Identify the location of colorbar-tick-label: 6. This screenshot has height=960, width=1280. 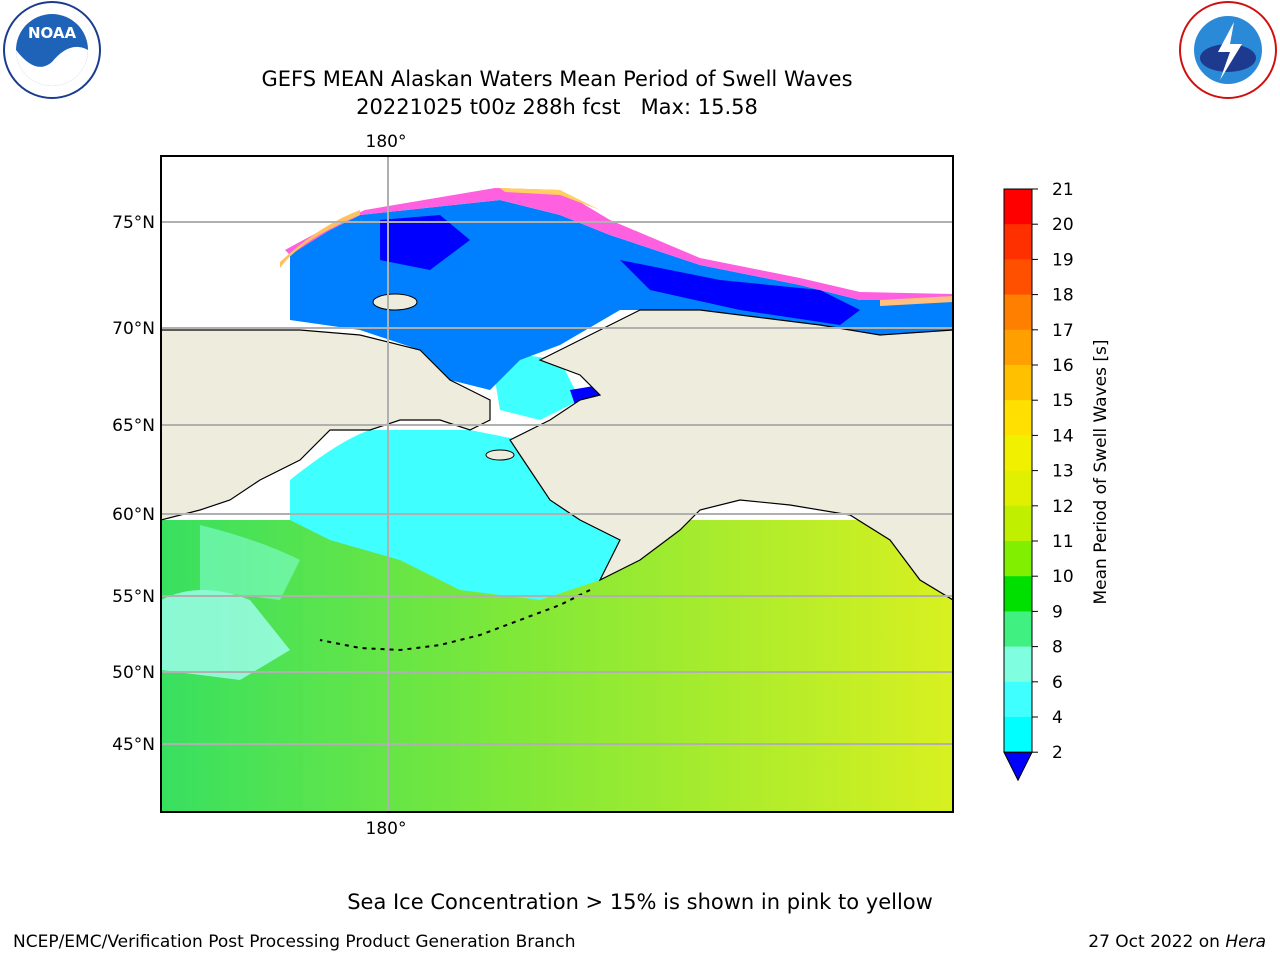
(1057, 683).